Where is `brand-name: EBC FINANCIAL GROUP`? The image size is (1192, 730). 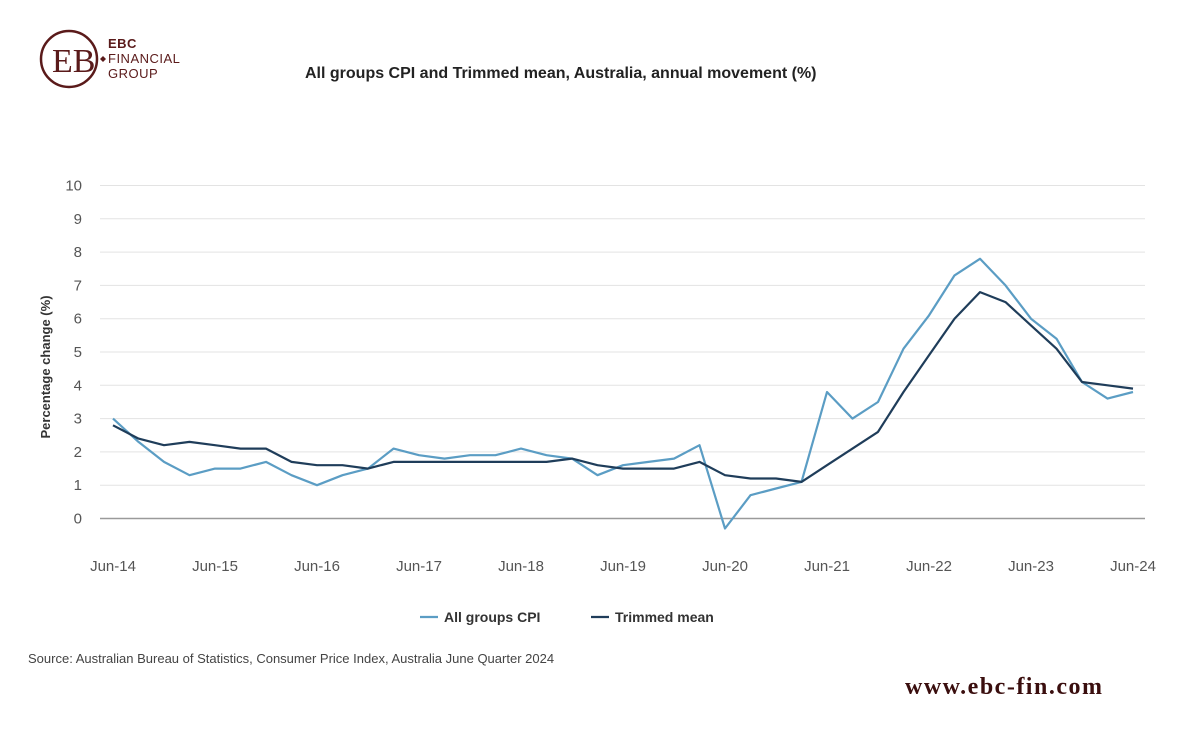 brand-name: EBC FINANCIAL GROUP is located at coordinates (144, 58).